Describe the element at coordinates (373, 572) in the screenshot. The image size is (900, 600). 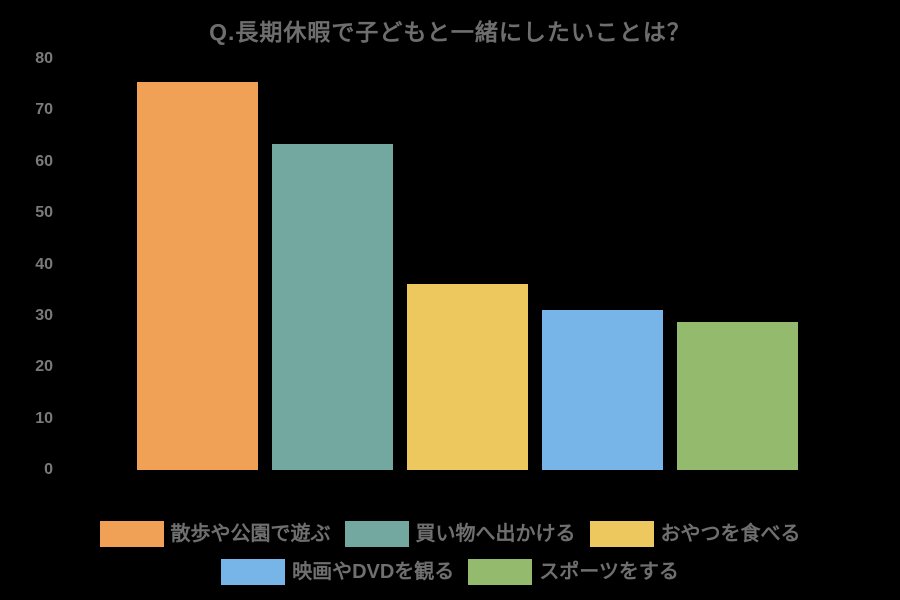
I see `legend-label: 映画やDVDを観る` at that location.